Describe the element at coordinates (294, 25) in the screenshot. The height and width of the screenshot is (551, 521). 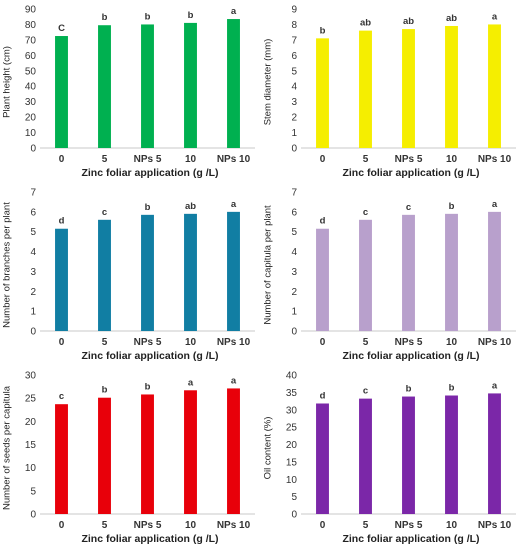
I see `y-tick-label: 8` at that location.